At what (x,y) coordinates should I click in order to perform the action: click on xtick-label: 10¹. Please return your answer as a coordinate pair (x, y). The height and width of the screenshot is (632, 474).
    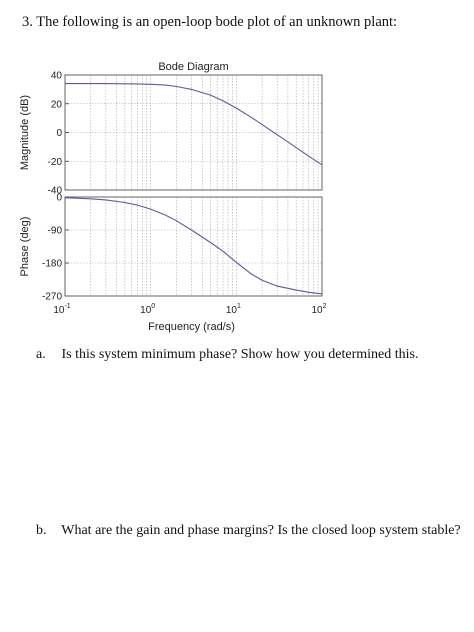
    Looking at the image, I should click on (233, 309).